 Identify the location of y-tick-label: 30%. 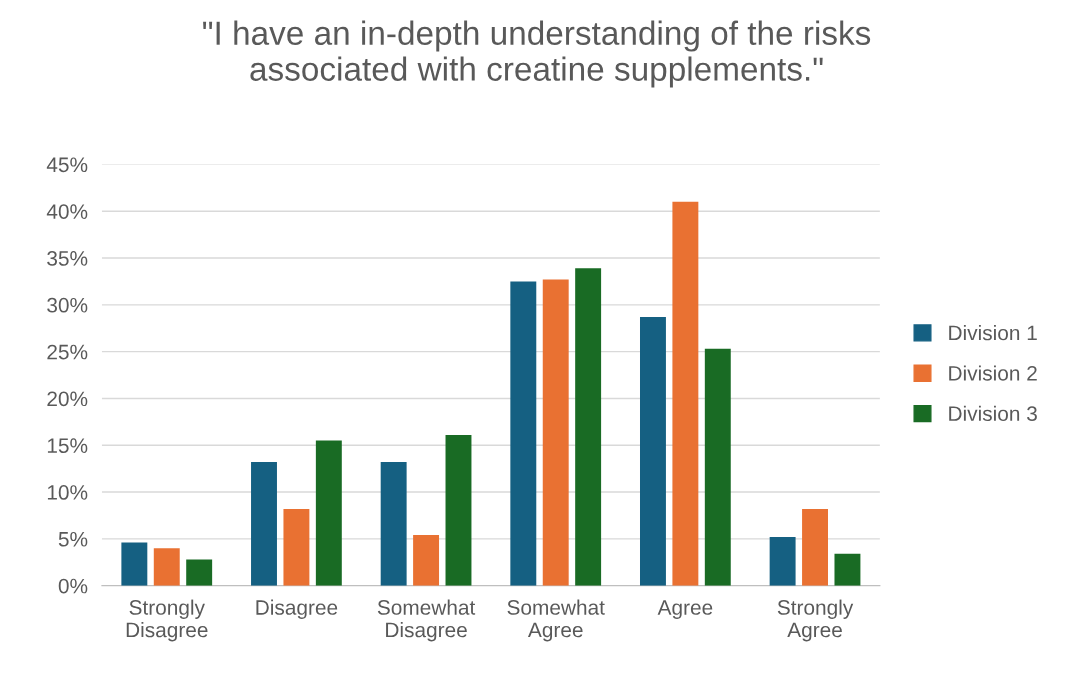
(67, 305).